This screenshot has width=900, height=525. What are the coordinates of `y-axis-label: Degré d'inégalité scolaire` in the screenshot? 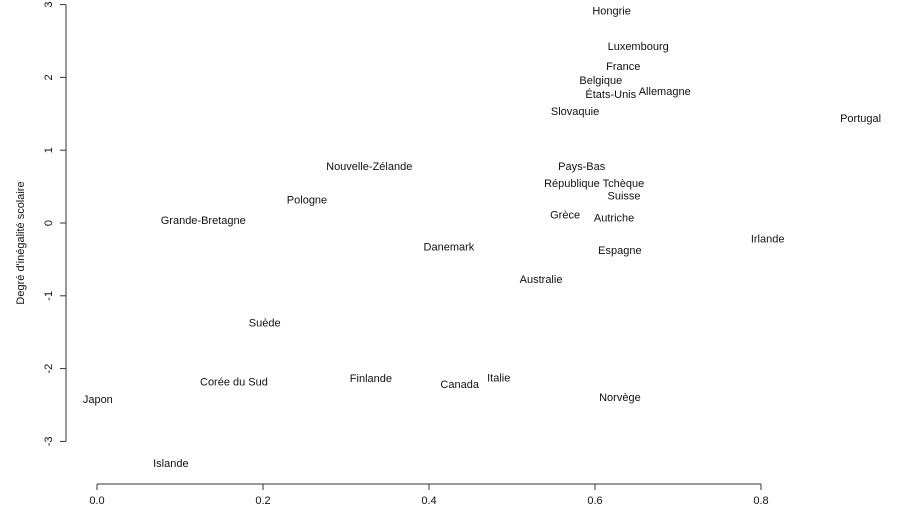 It's located at (21, 242).